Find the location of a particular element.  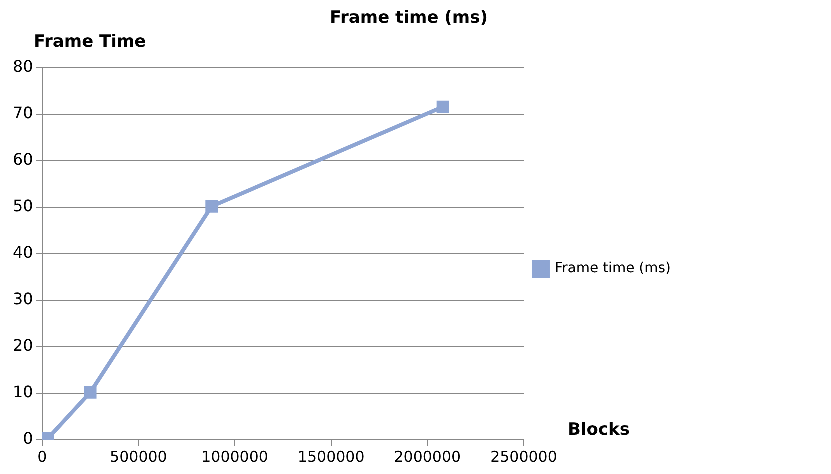

y-tick-label: 80 is located at coordinates (23, 66).